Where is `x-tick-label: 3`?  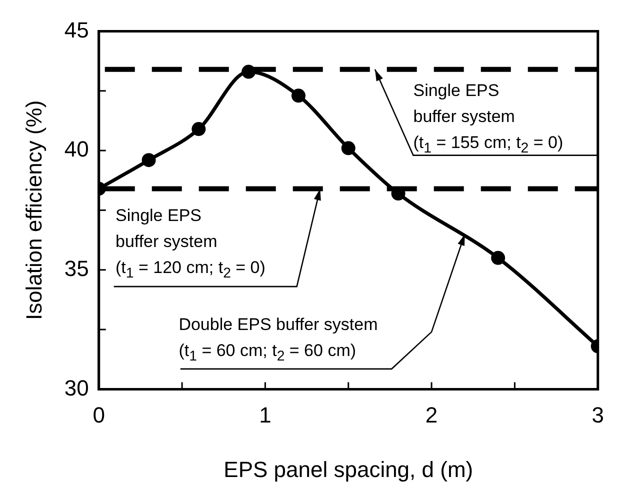 x-tick-label: 3 is located at coordinates (598, 415).